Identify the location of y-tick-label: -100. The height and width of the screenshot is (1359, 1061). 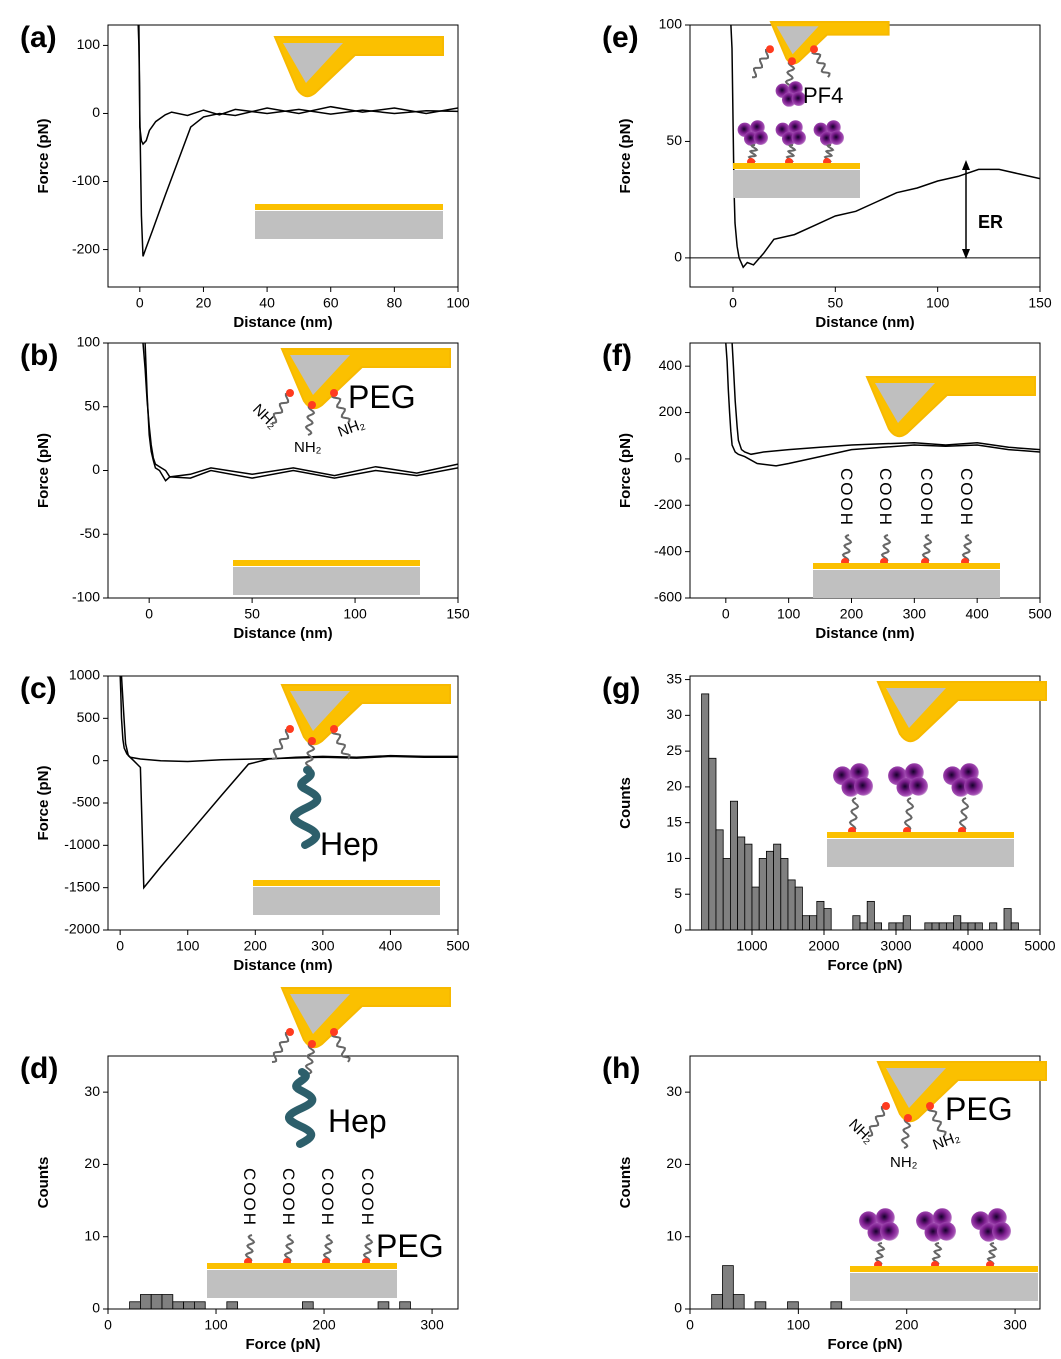
(86, 180).